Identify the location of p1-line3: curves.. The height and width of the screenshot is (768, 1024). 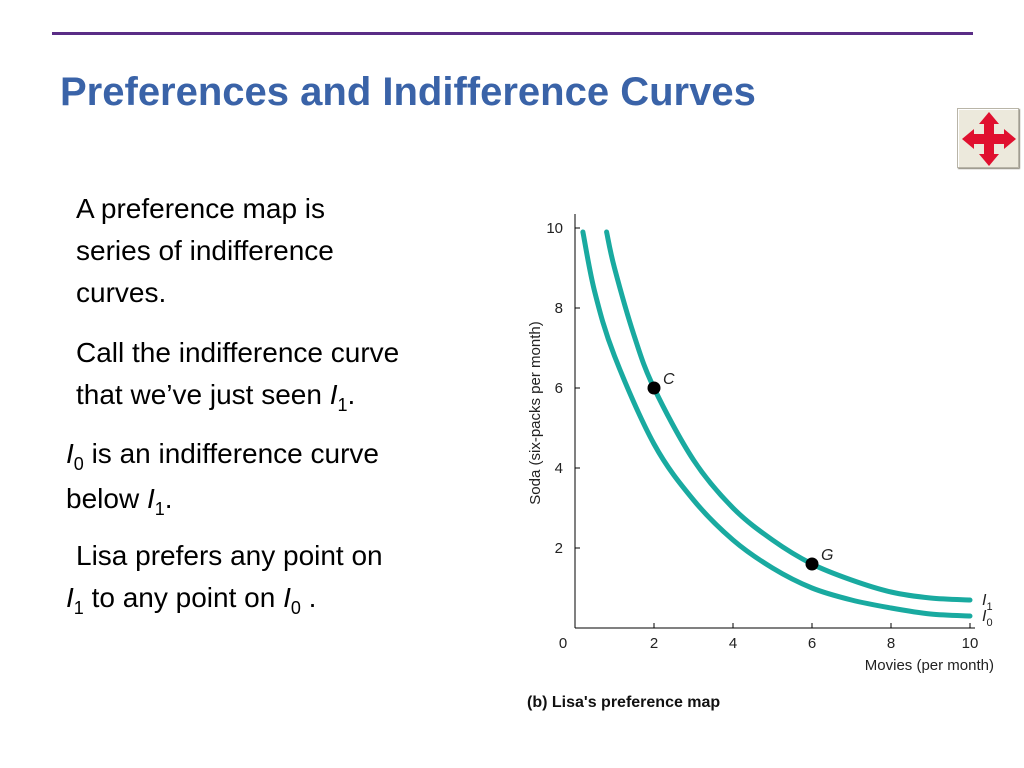
(121, 292).